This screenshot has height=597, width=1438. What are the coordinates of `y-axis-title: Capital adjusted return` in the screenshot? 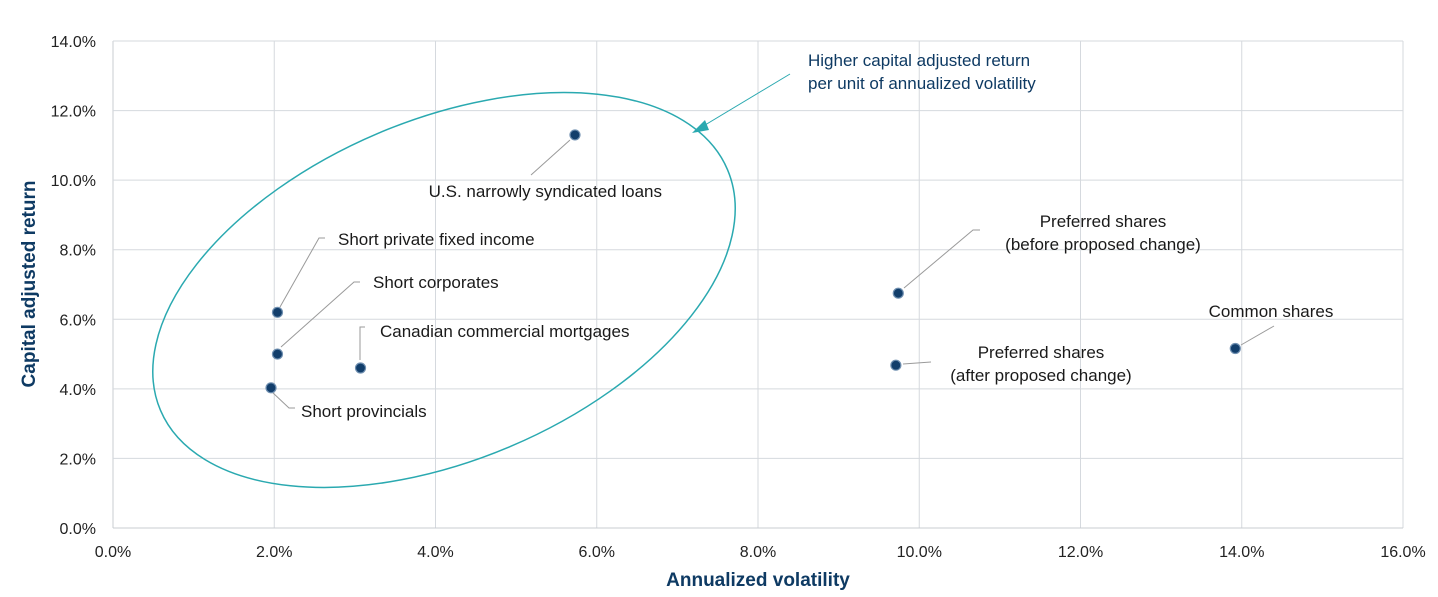 It's located at (29, 284).